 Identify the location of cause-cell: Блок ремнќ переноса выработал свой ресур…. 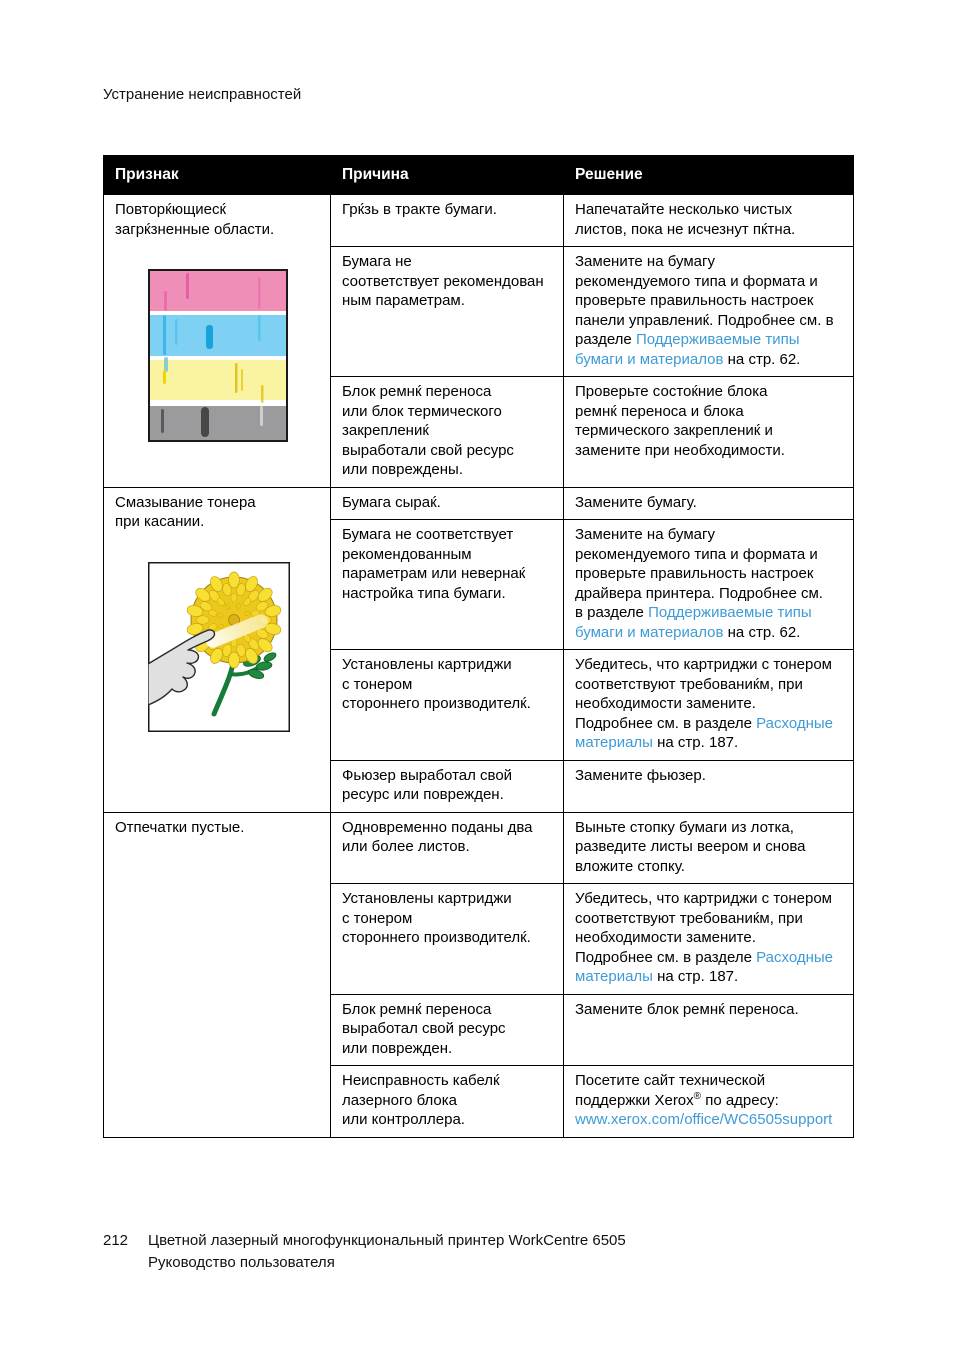
(447, 1030).